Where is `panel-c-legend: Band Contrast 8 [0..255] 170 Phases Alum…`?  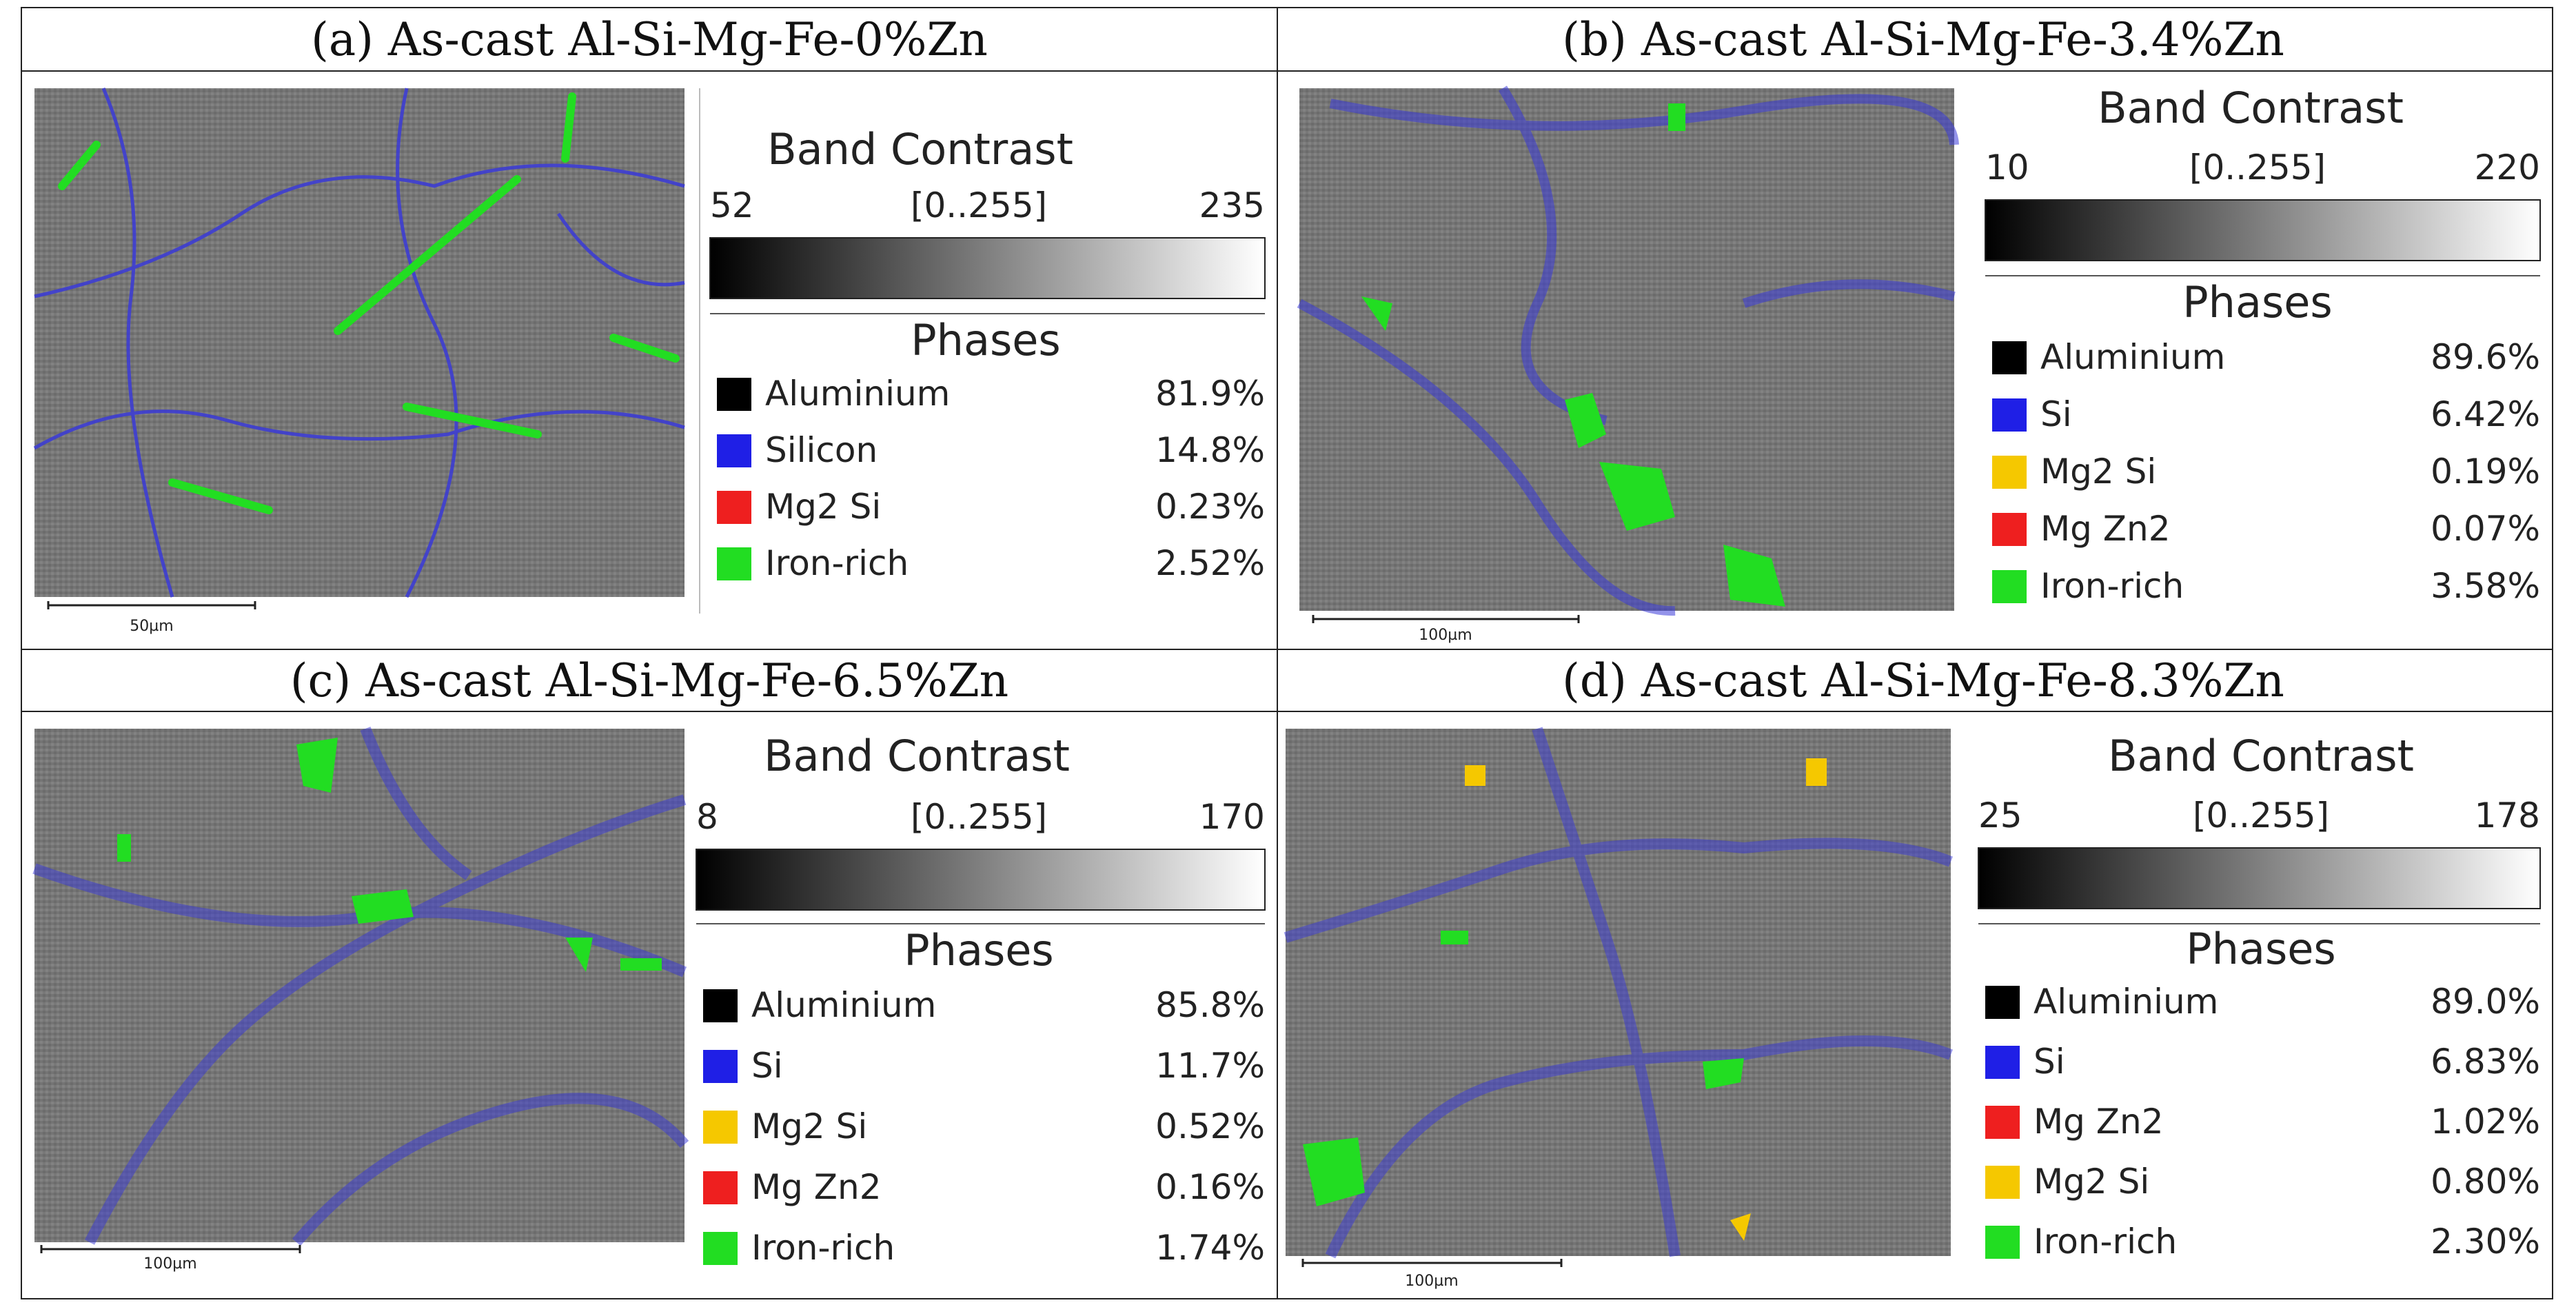
panel-c-legend: Band Contrast 8 [0..255] 170 Phases Alum… is located at coordinates (981, 999).